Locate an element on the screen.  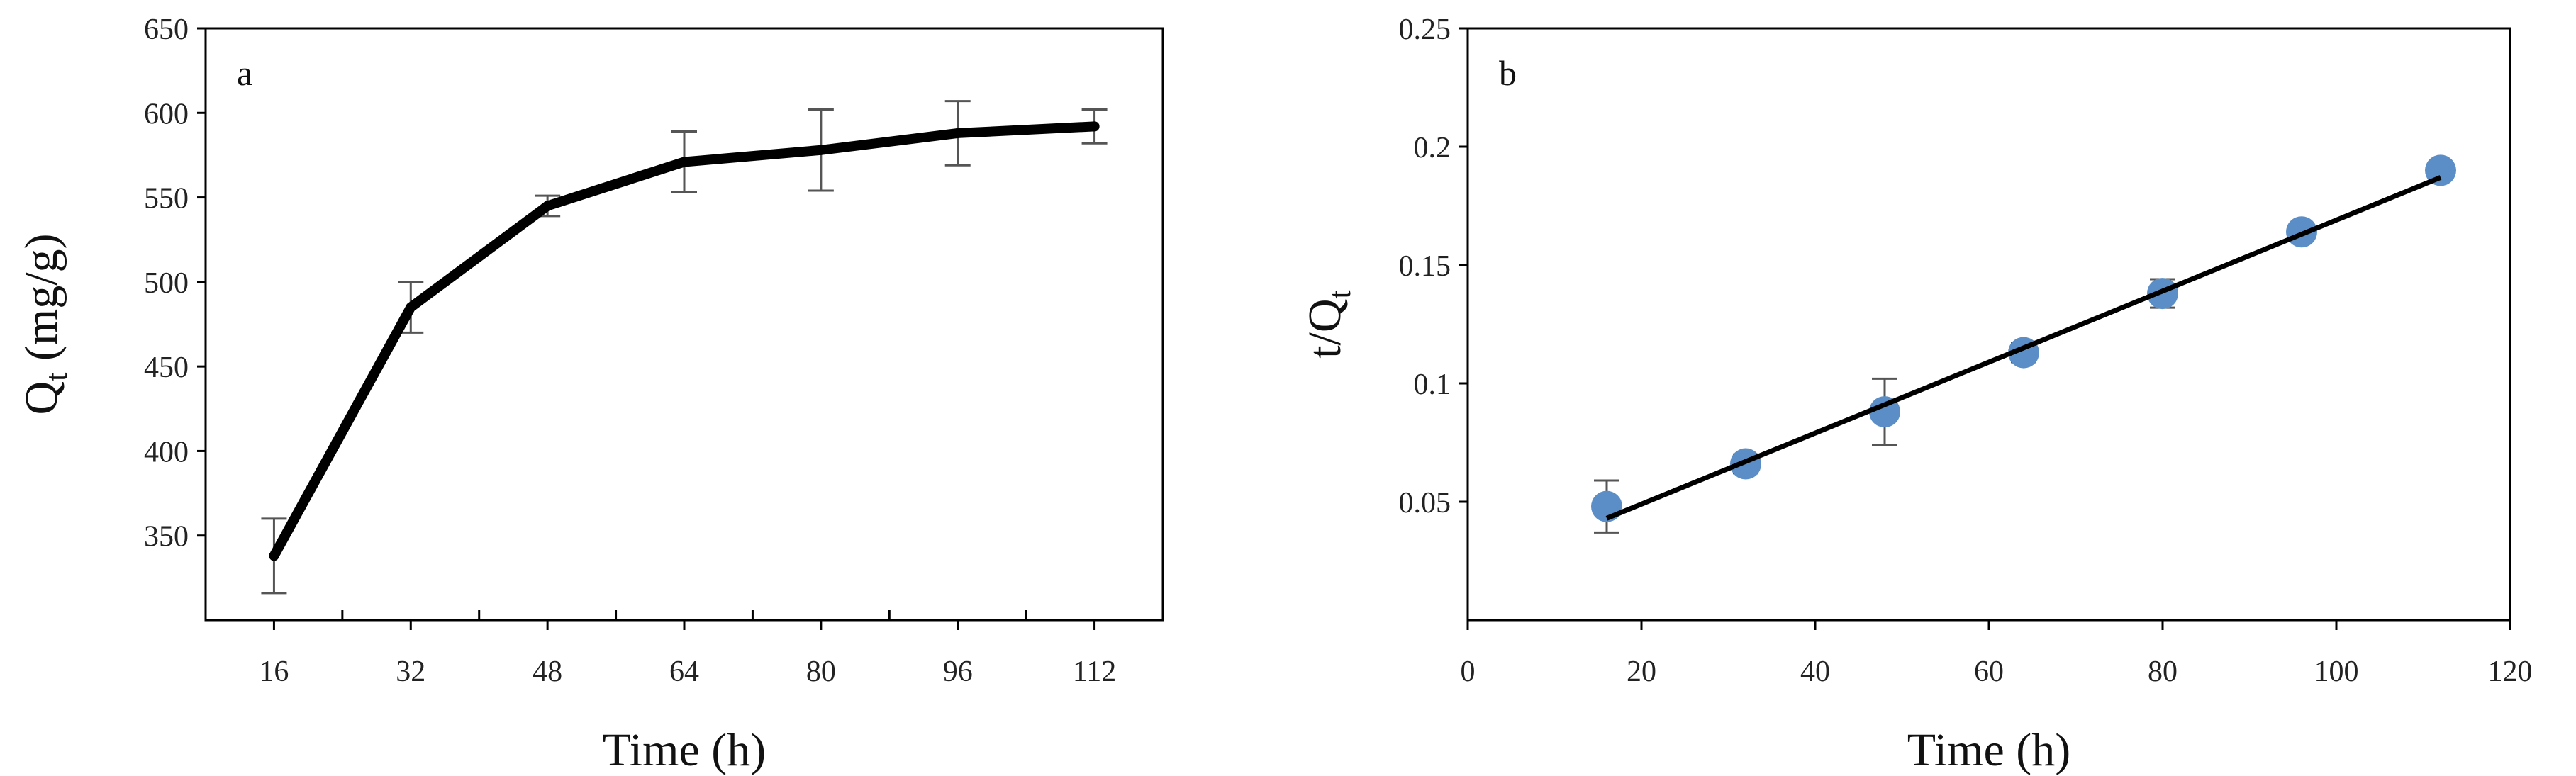
y-axis-title-main: Q is located at coordinates (41, 398).